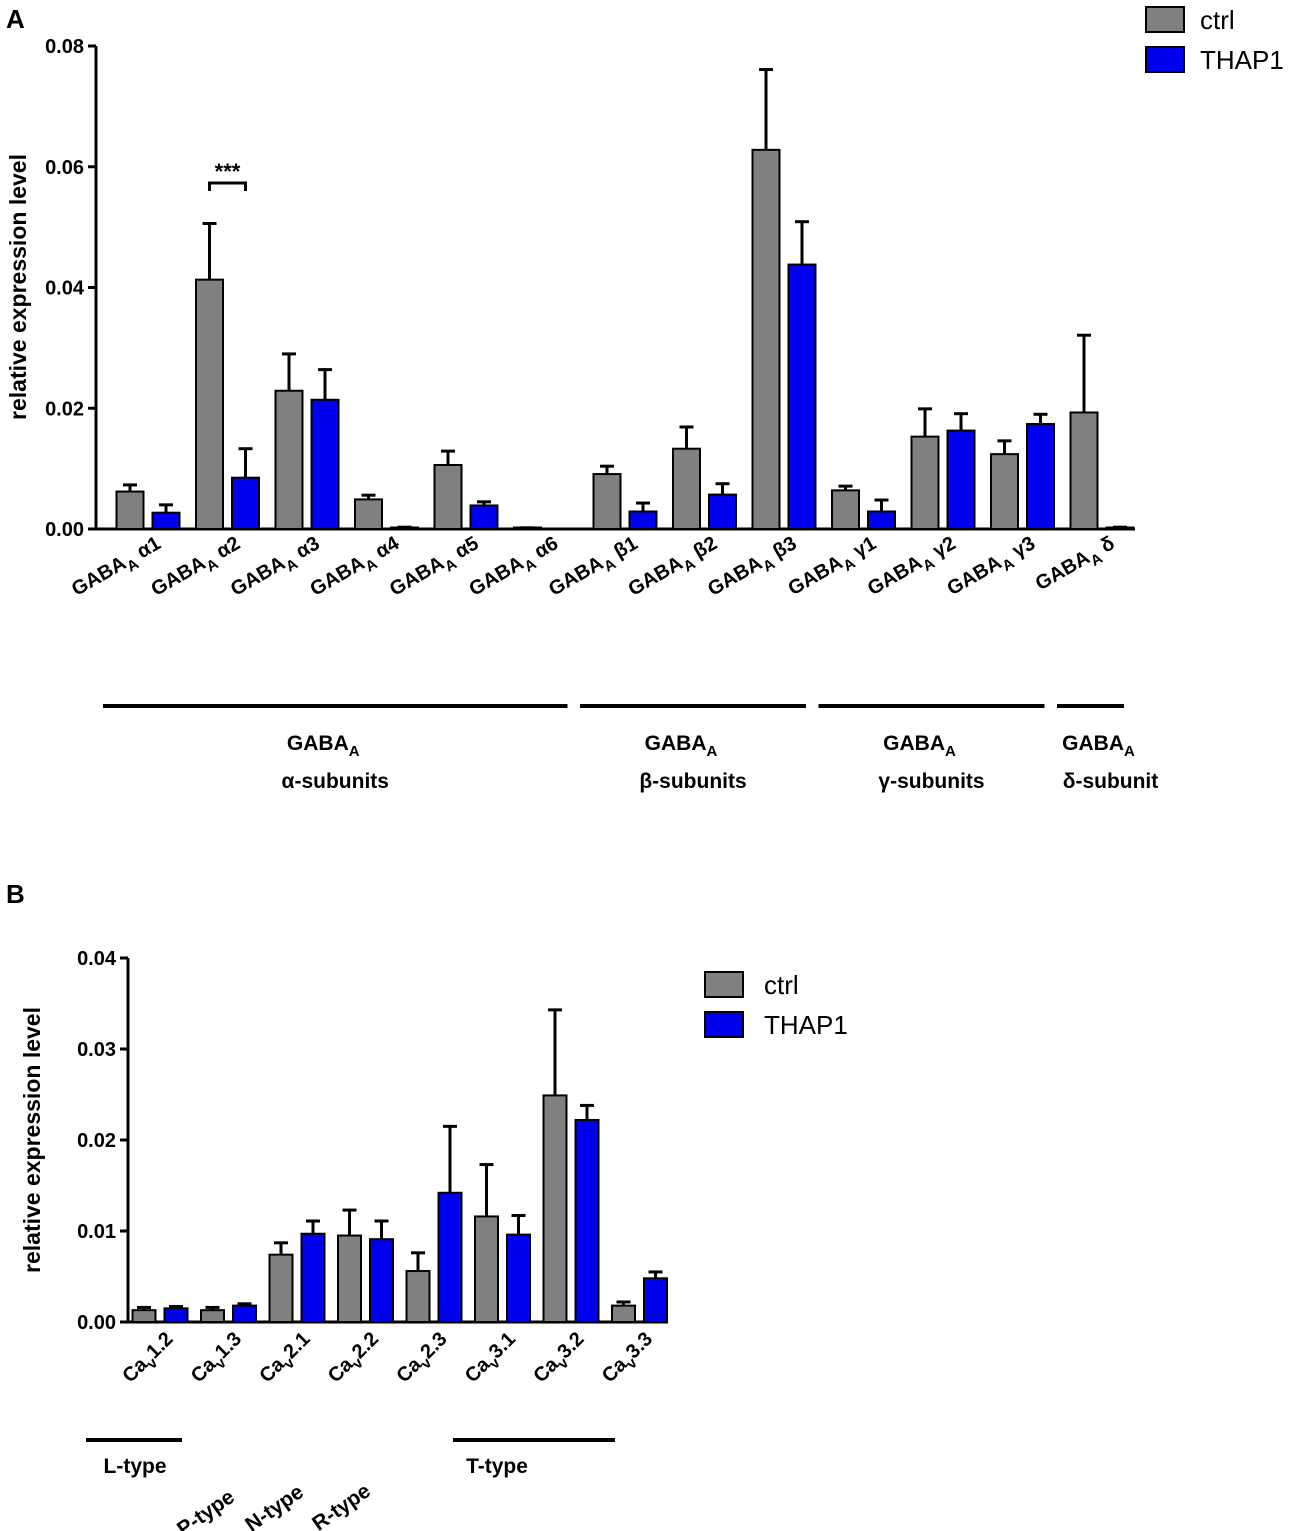 Image resolution: width=1294 pixels, height=1531 pixels. Describe the element at coordinates (629, 1359) in the screenshot. I see `panel-b-x-tick-label: Cav3.3` at that location.